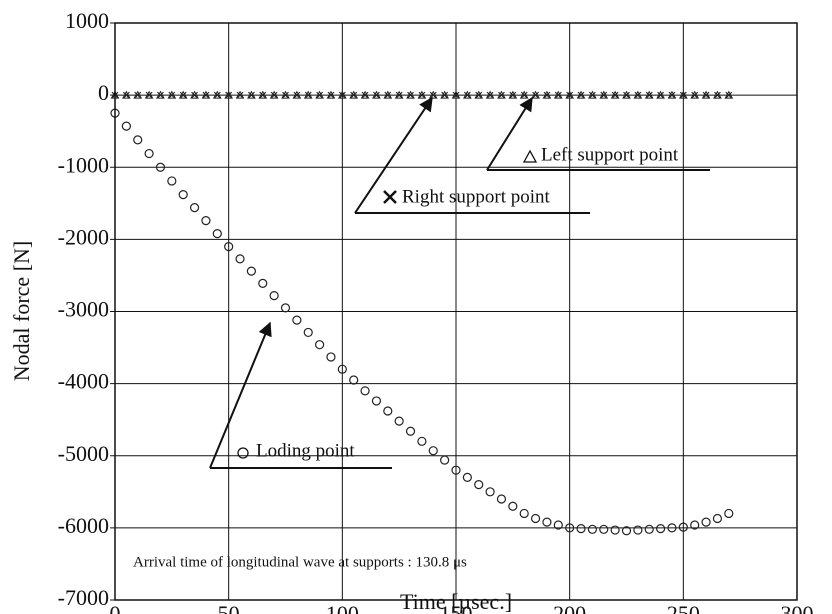  Describe the element at coordinates (456, 607) in the screenshot. I see `x-tick-label: 150` at that location.